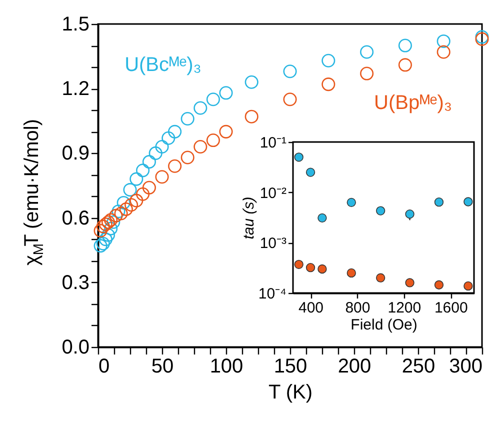 Image resolution: width=501 pixels, height=422 pixels. What do you see at coordinates (357, 308) in the screenshot?
I see `x-tick-label: 800` at bounding box center [357, 308].